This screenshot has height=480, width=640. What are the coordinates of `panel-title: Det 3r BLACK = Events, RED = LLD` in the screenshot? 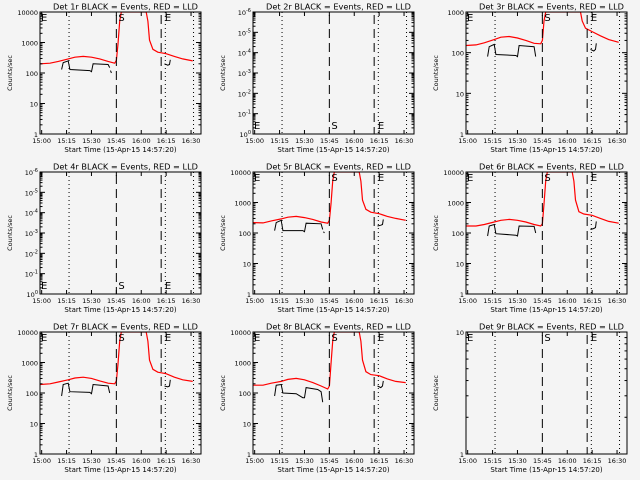 It's located at (551, 7).